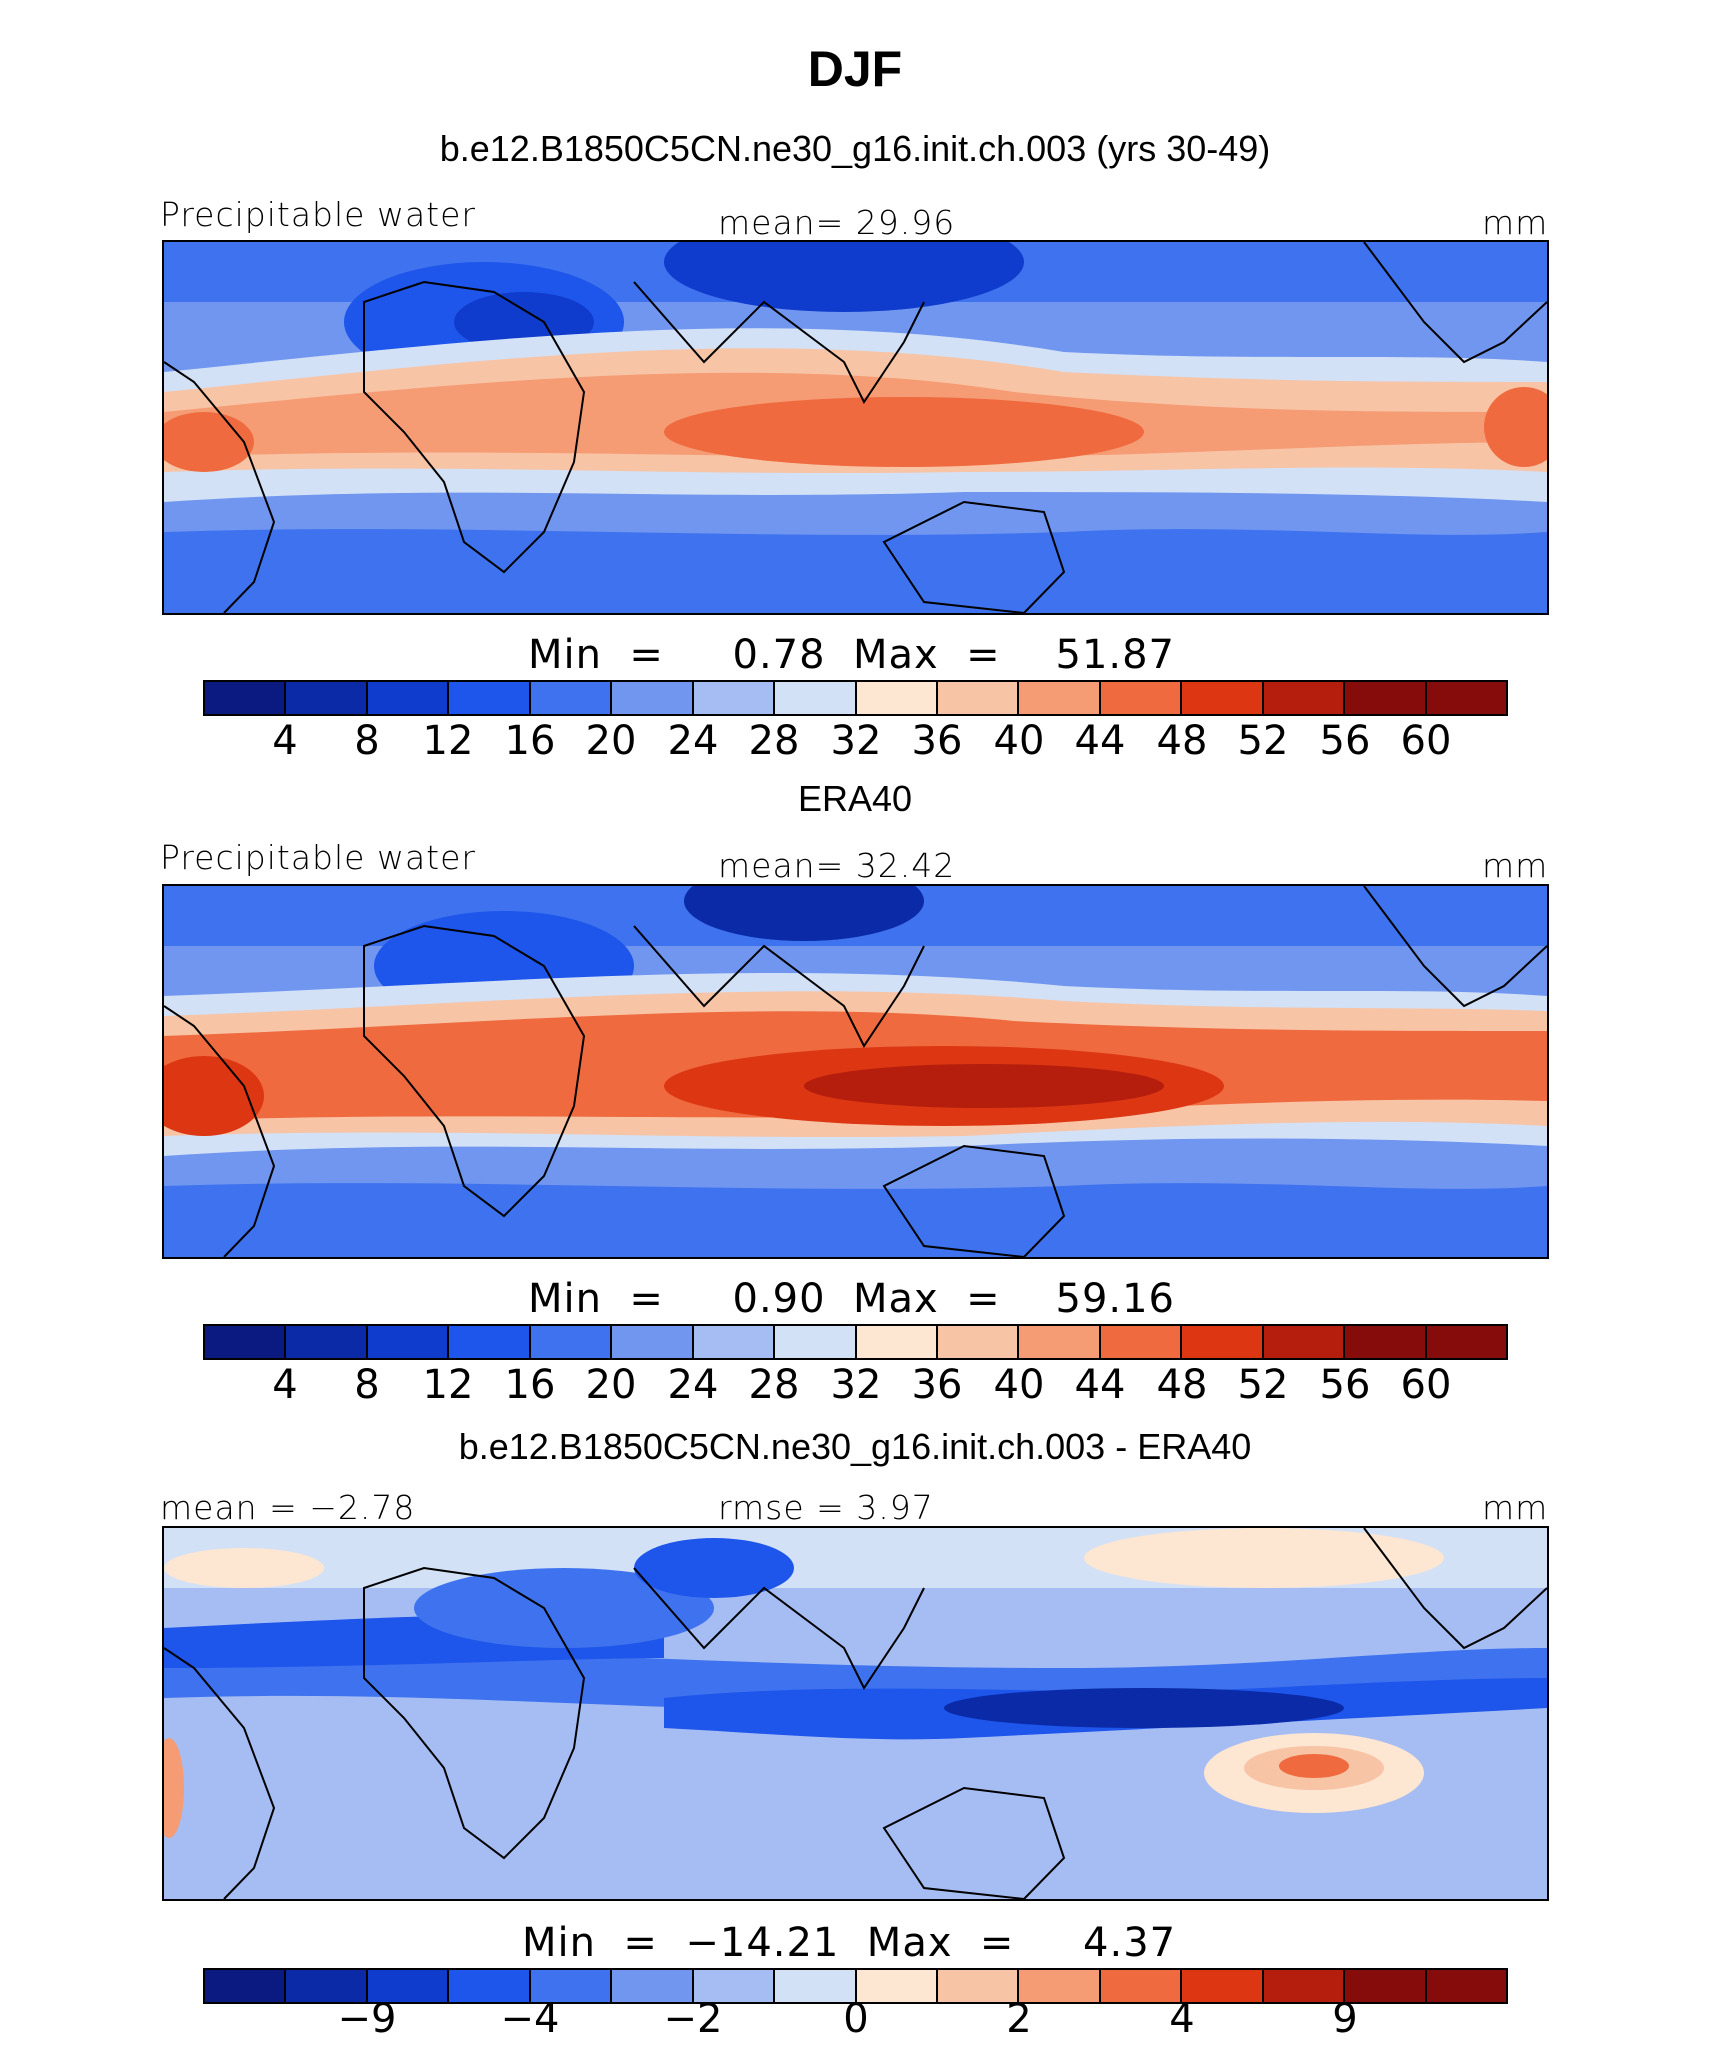 Image resolution: width=1710 pixels, height=2048 pixels. What do you see at coordinates (855, 427) in the screenshot?
I see `panel-1-map-svg` at bounding box center [855, 427].